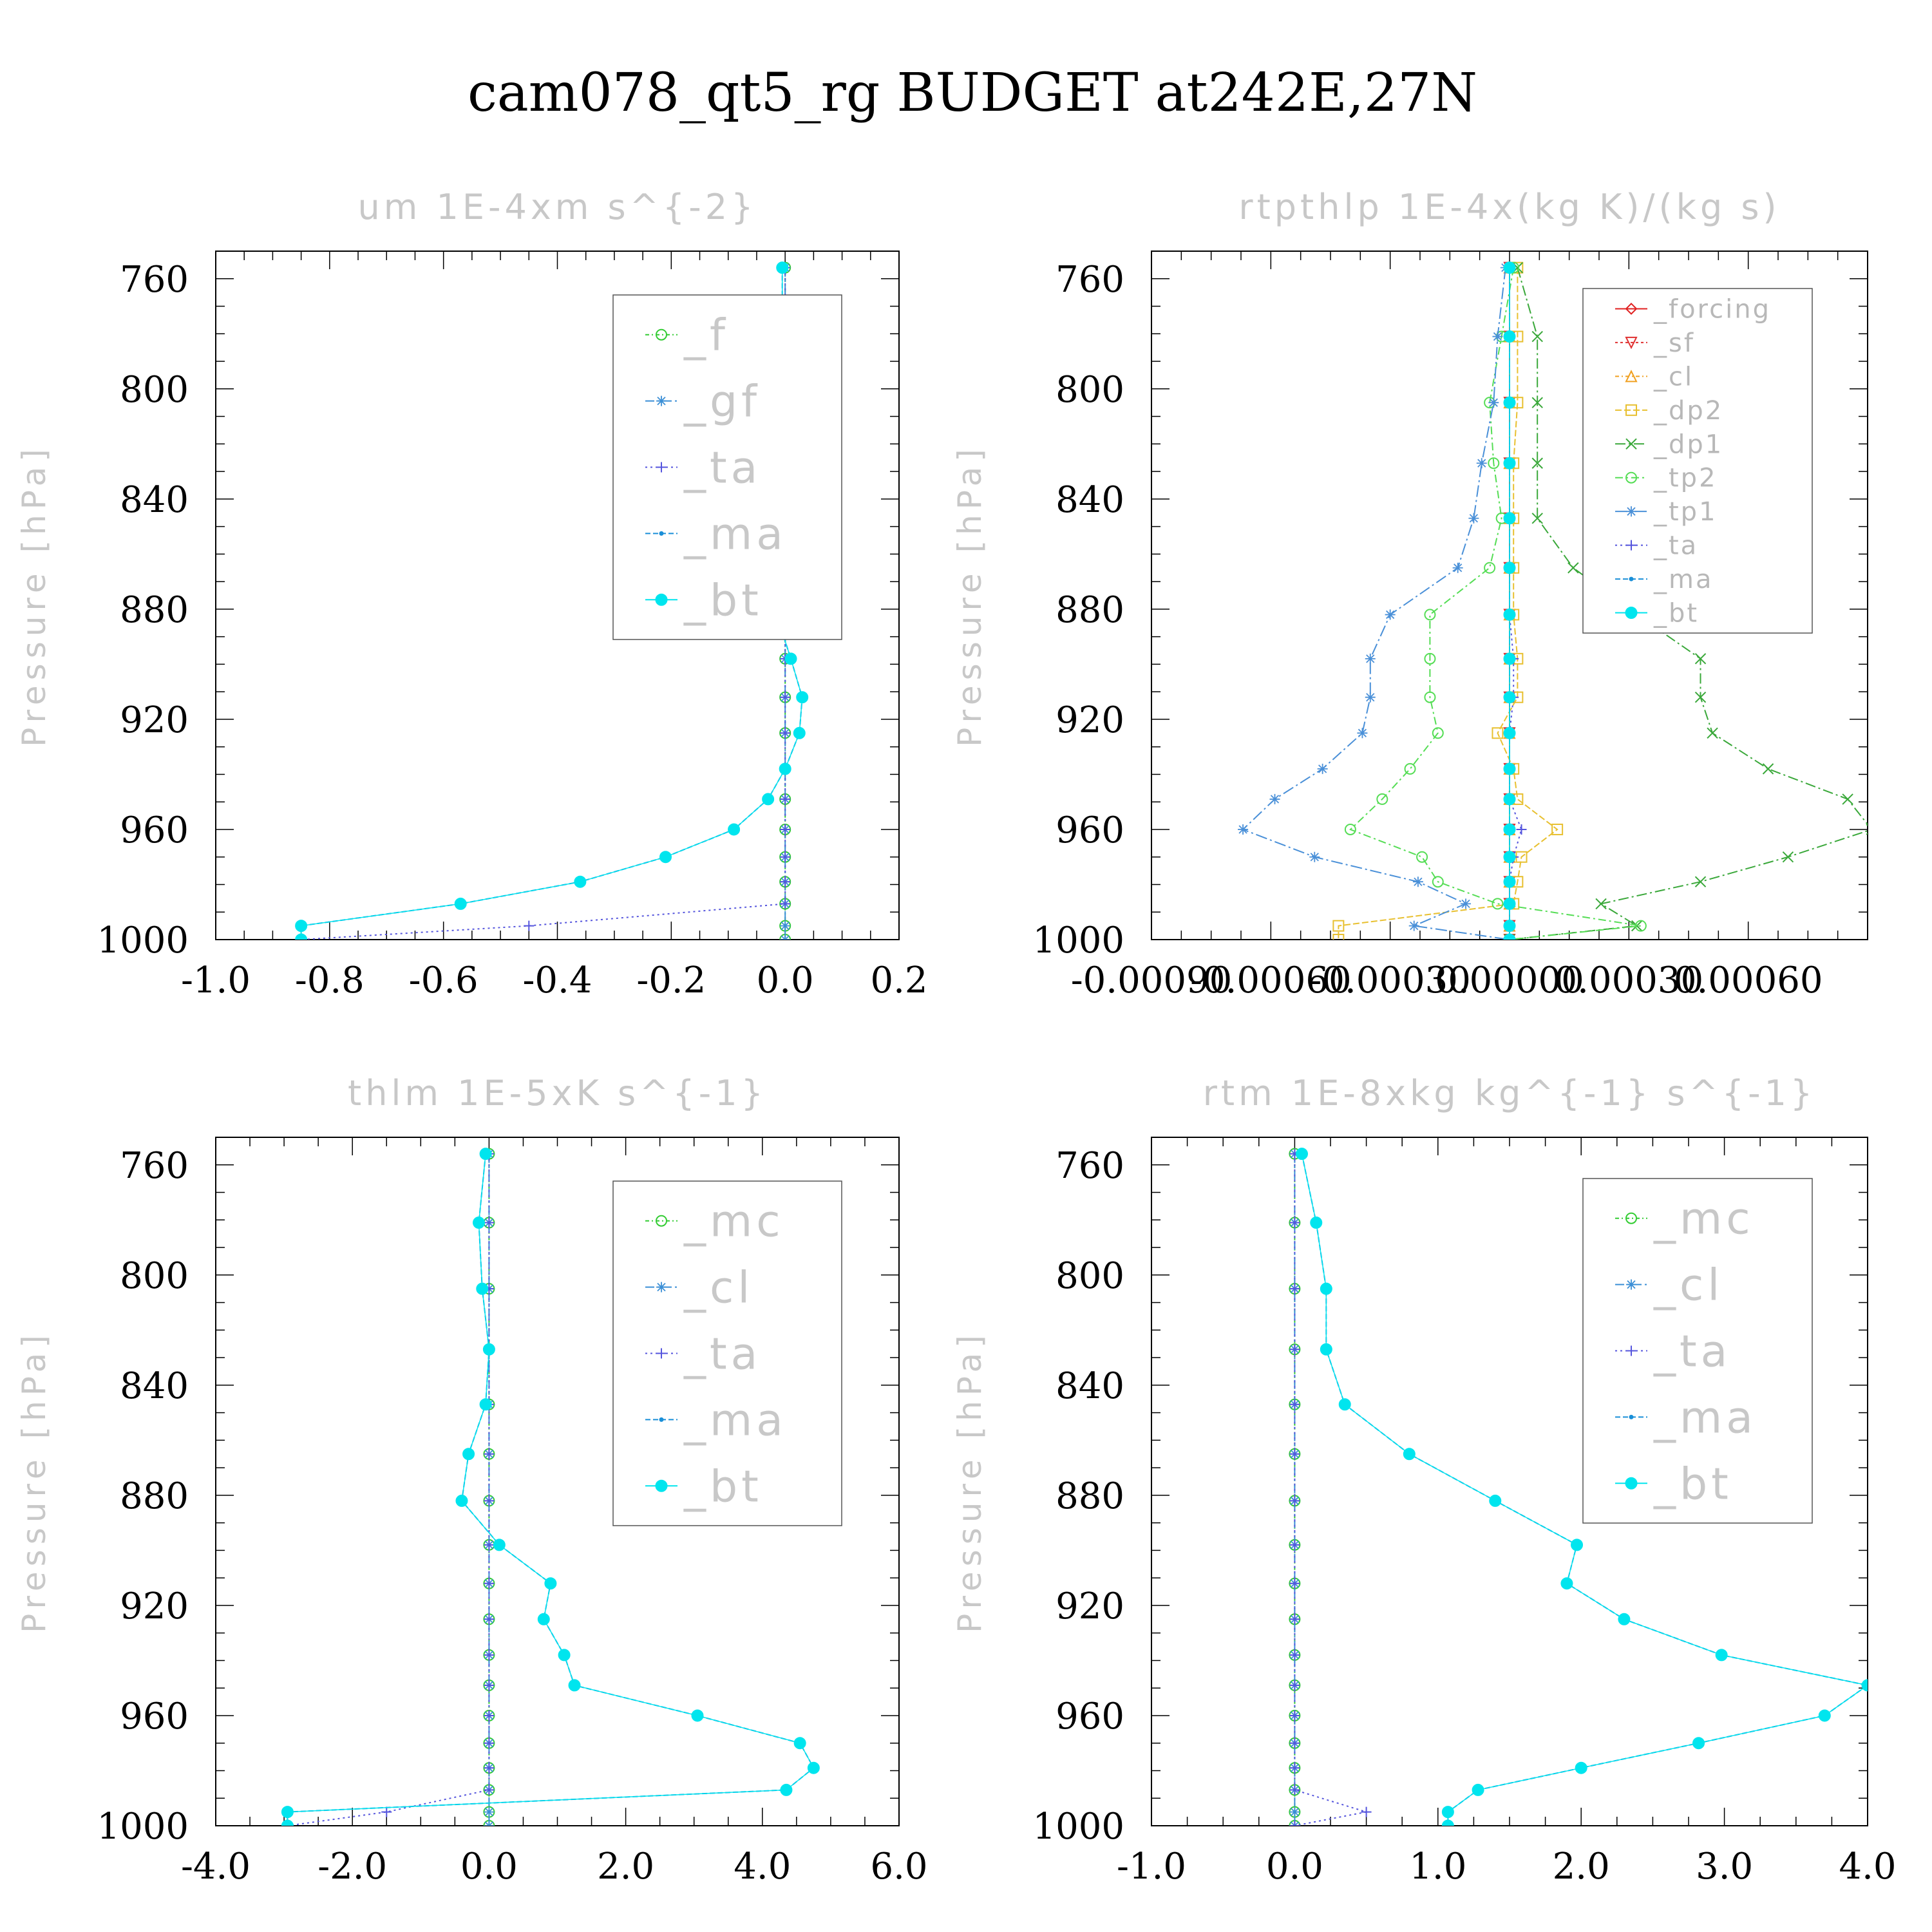 The image size is (1932, 1932). What do you see at coordinates (1725, 1867) in the screenshot?
I see `x-tick-label: 3.0` at bounding box center [1725, 1867].